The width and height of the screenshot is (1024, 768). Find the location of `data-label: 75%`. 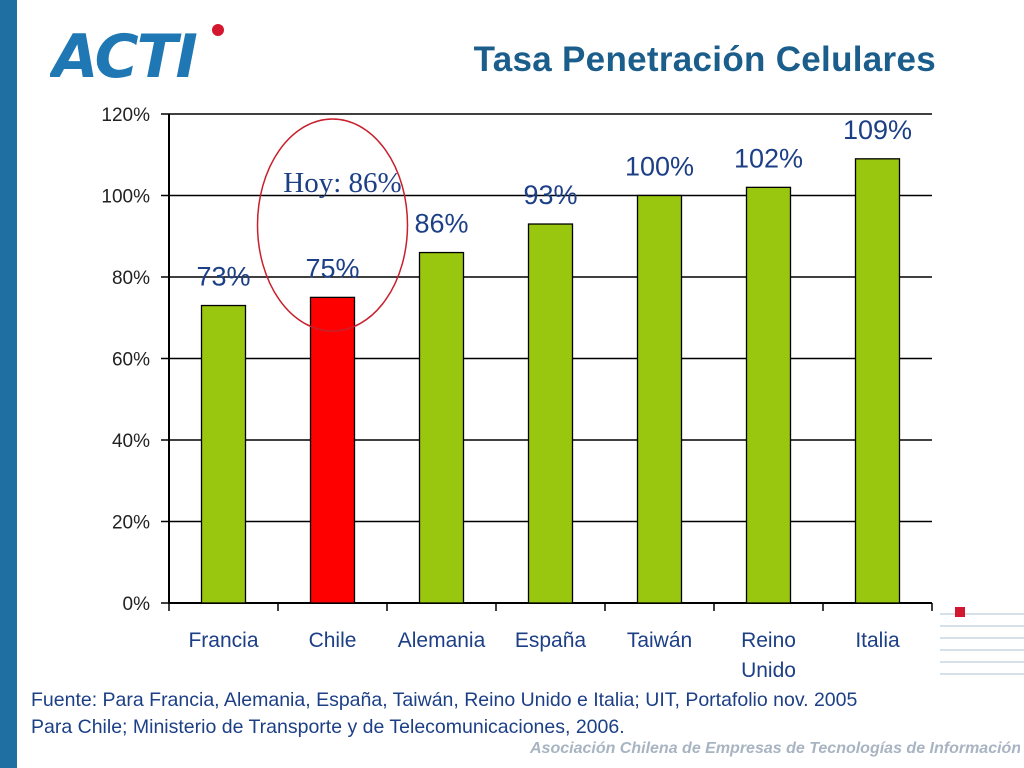

data-label: 75% is located at coordinates (332, 268).